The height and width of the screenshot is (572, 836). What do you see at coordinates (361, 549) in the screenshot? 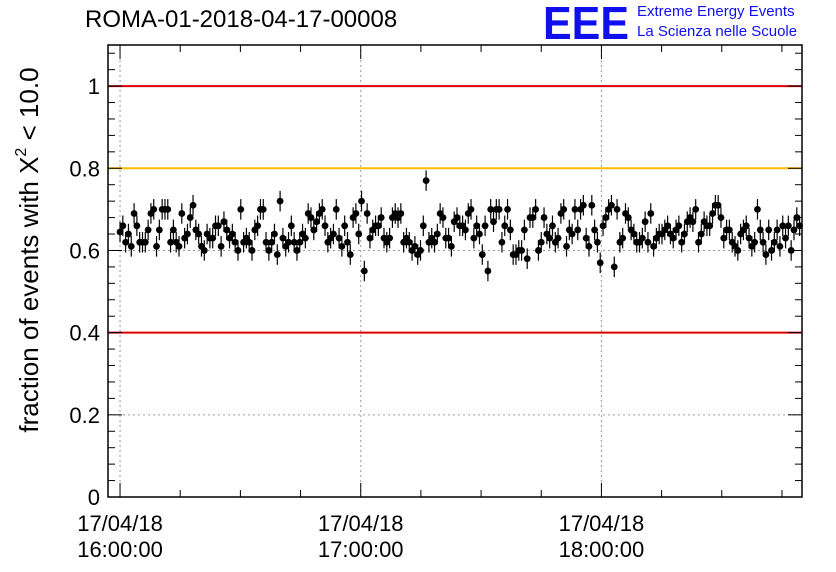
I see `x-tick-label-time: 17:00:00` at bounding box center [361, 549].